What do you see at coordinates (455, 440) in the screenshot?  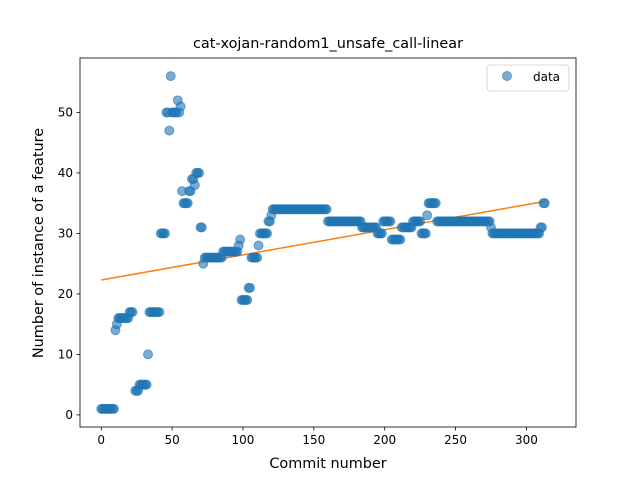 I see `x-tick-label: 250` at bounding box center [455, 440].